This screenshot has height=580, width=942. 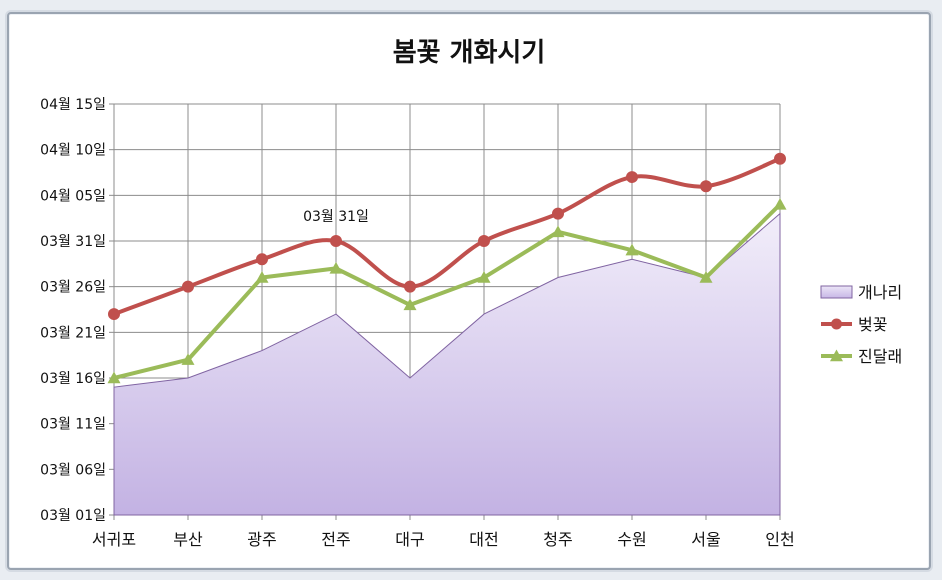 What do you see at coordinates (483, 539) in the screenshot?
I see `x-tick-label: 대전` at bounding box center [483, 539].